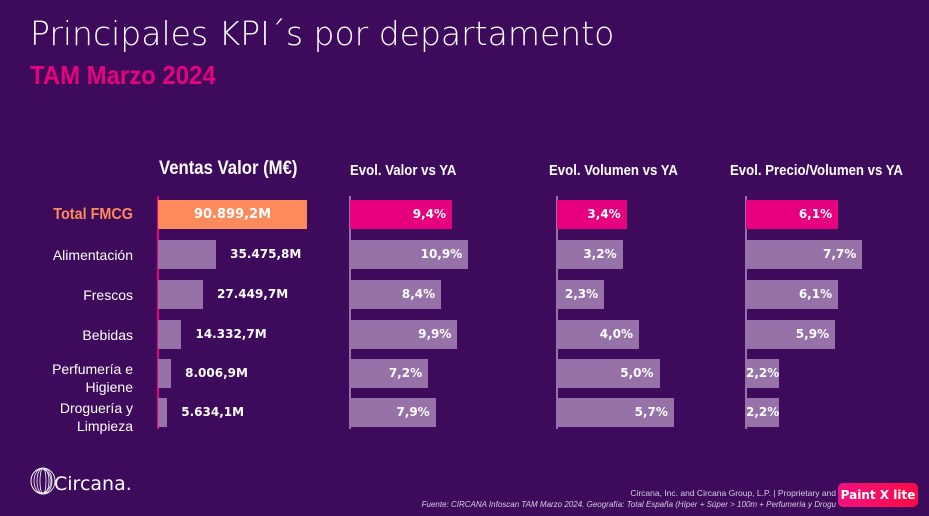 The width and height of the screenshot is (929, 516). Describe the element at coordinates (637, 373) in the screenshot. I see `evol-volumen-value-label: 5,0%` at that location.